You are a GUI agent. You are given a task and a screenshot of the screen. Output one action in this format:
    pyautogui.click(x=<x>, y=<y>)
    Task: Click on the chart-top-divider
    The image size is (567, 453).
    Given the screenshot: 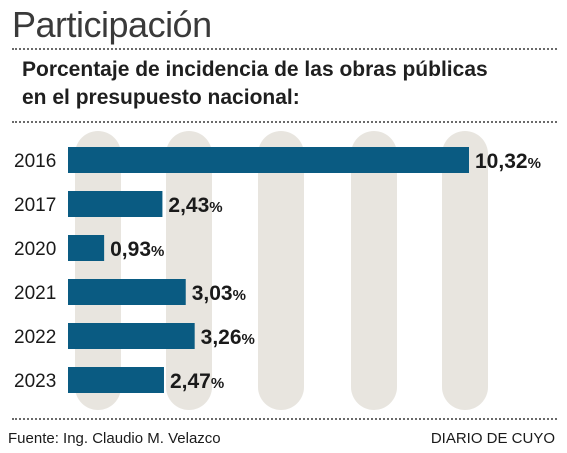 What is the action you would take?
    pyautogui.click(x=284, y=122)
    